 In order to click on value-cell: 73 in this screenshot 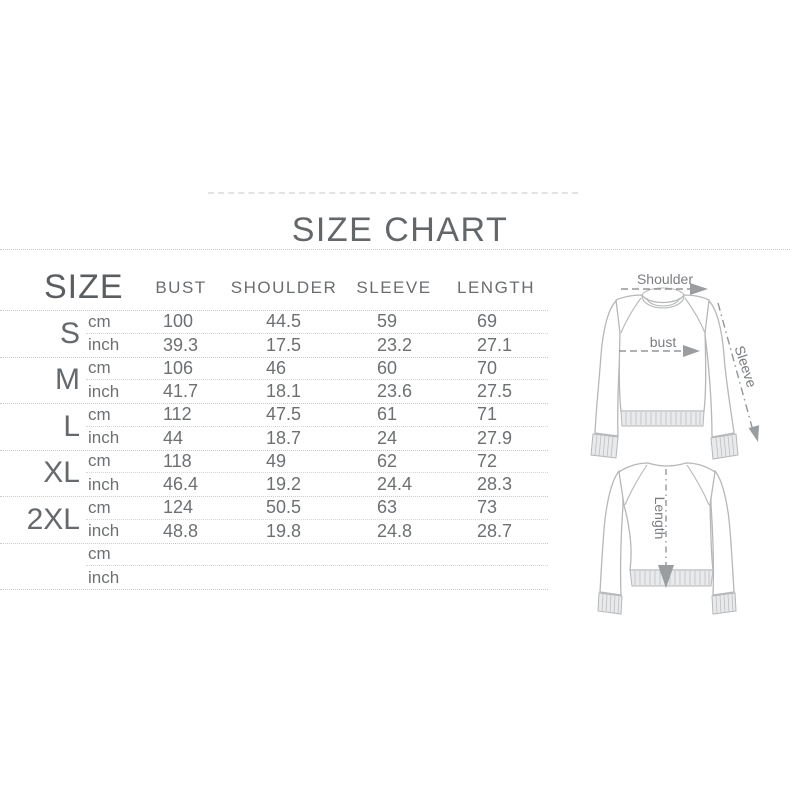, I will do `click(487, 507)`.